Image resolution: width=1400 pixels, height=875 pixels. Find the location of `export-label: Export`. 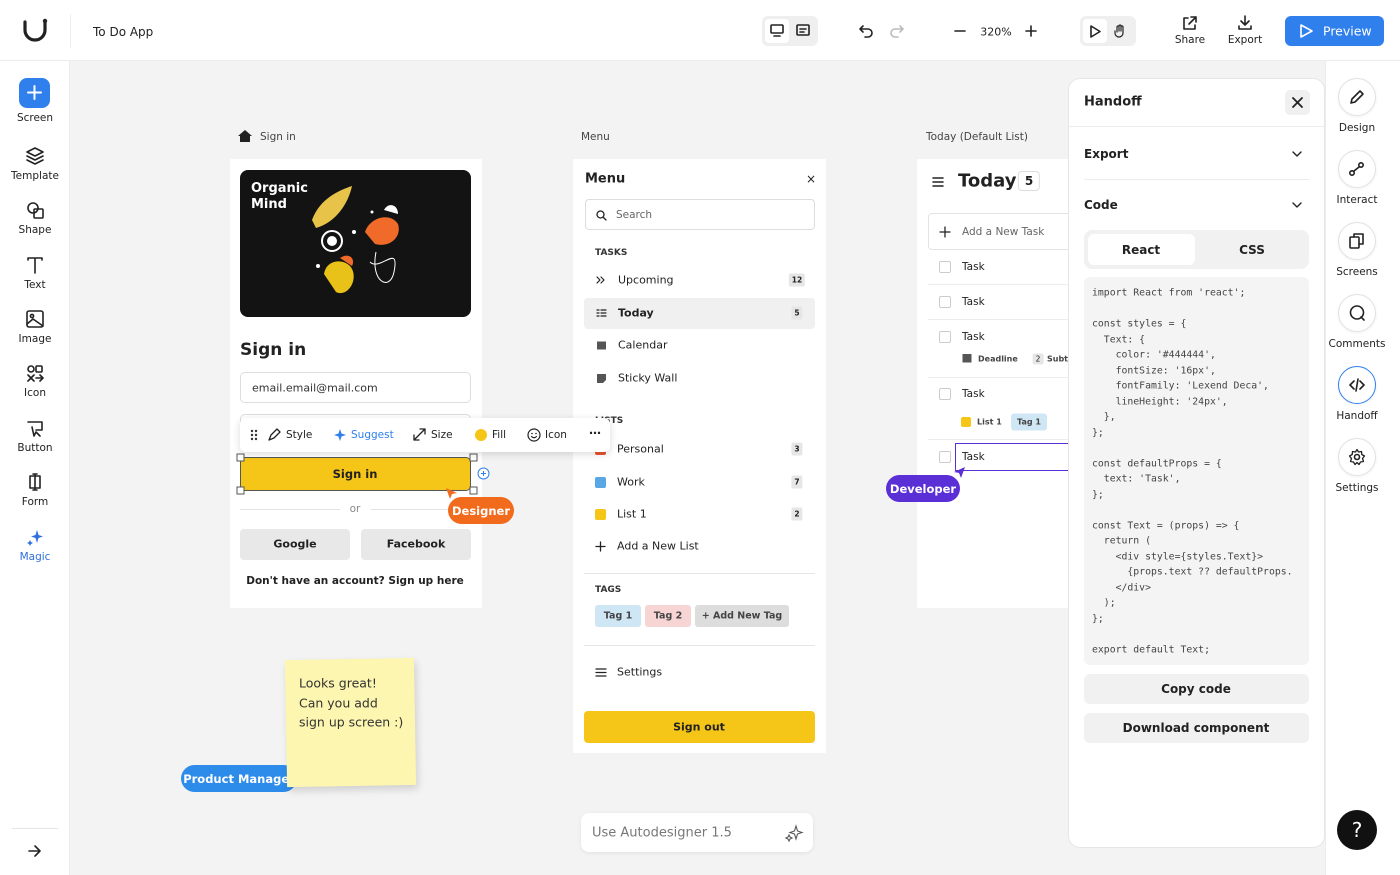

export-label: Export is located at coordinates (1245, 40).